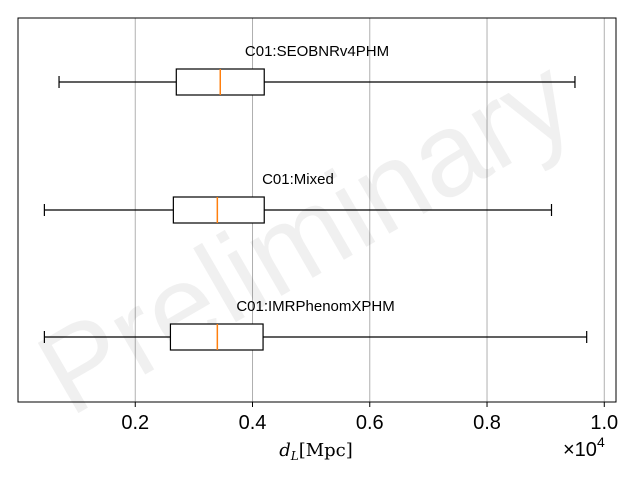 This screenshot has width=640, height=480. Describe the element at coordinates (317, 51) in the screenshot. I see `series-label: C01:SEOBNRv4PHM` at that location.